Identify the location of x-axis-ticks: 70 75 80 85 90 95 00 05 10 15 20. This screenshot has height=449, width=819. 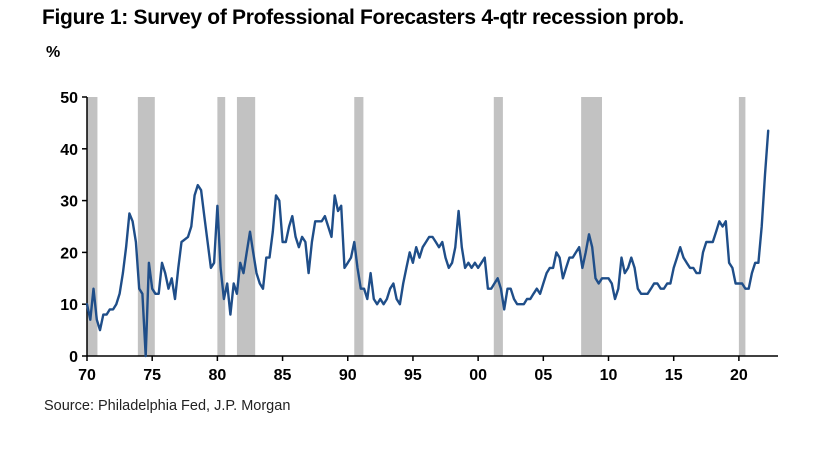
(428, 369).